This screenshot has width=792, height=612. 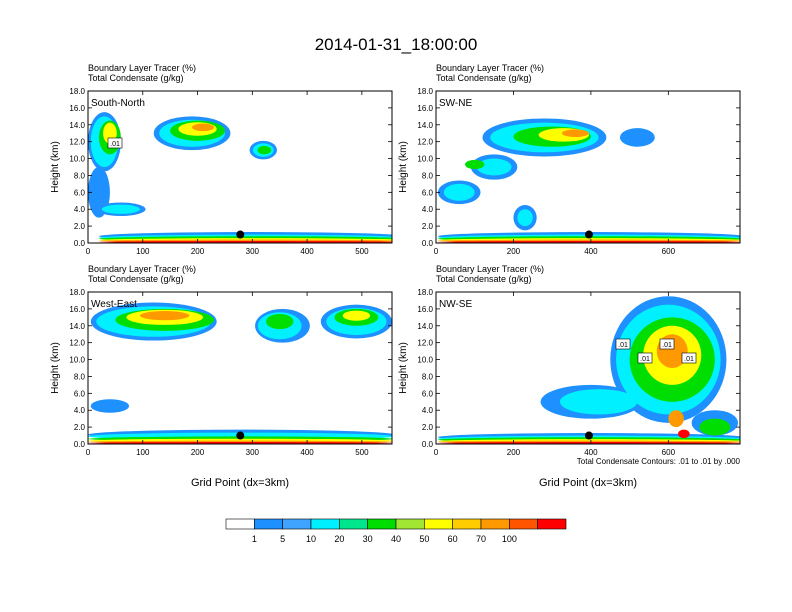 I want to click on region-label: NW-SE, so click(x=455, y=304).